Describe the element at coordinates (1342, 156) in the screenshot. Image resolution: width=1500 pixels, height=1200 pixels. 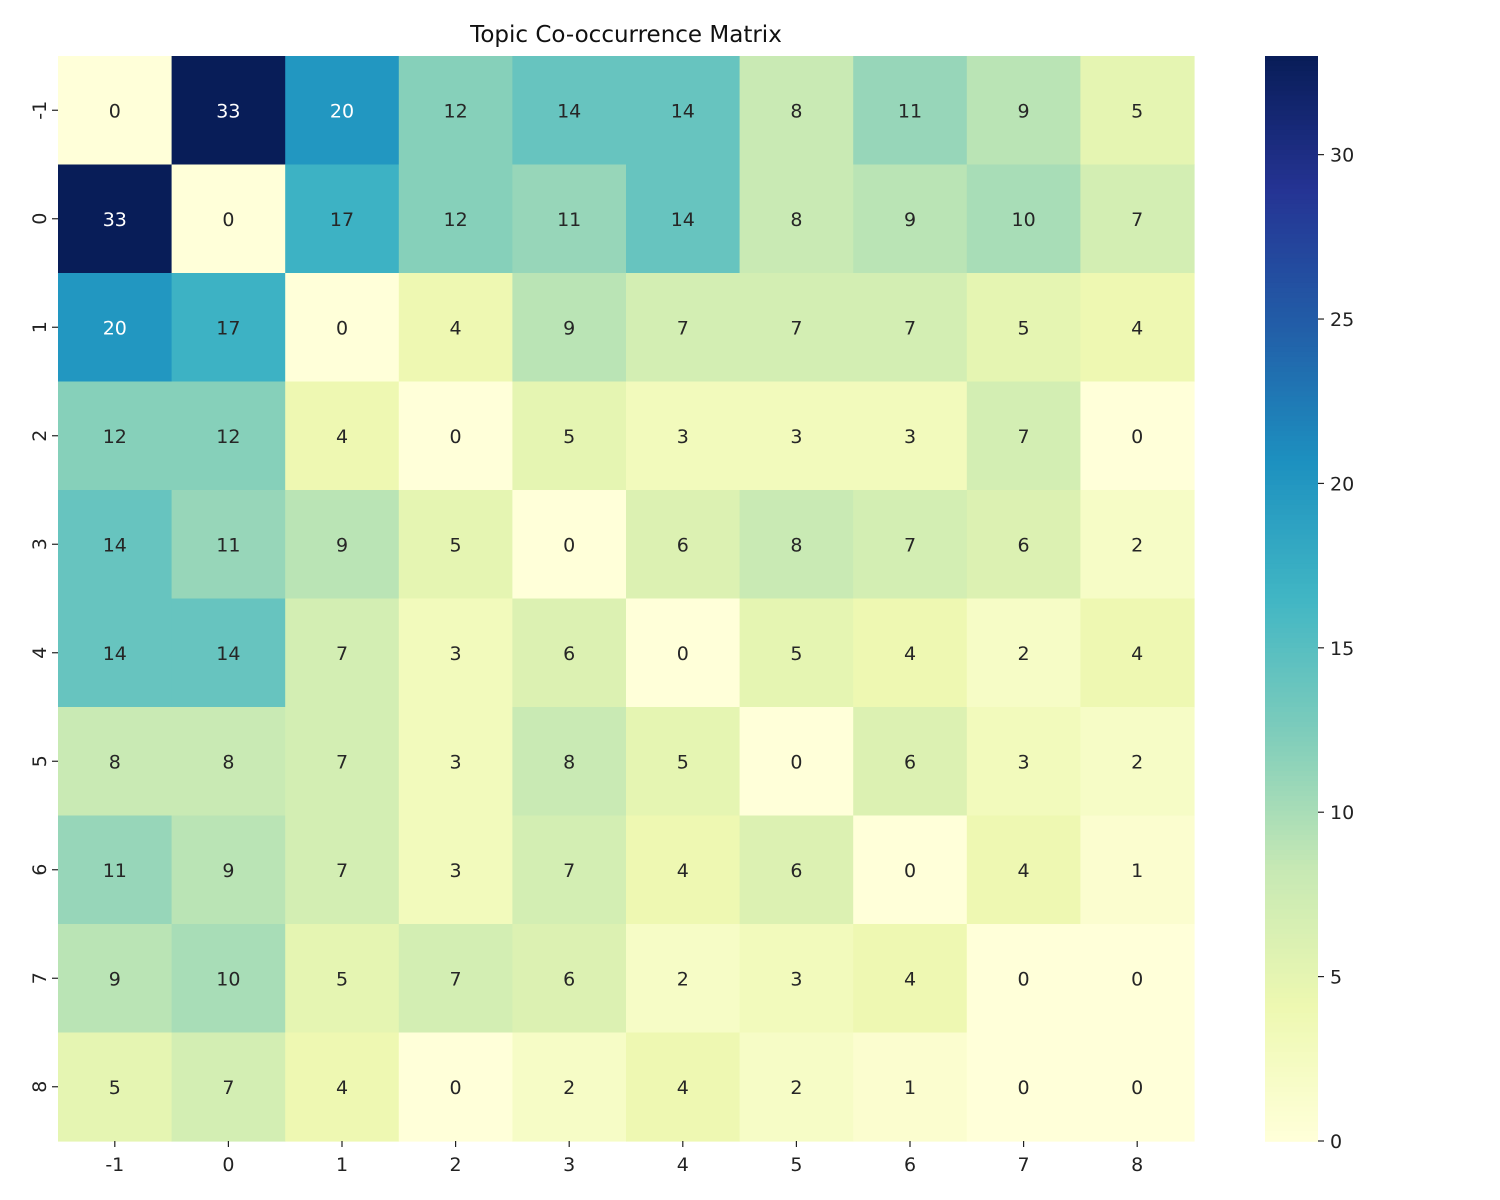
I see `colorbar-tick-label: 30` at that location.